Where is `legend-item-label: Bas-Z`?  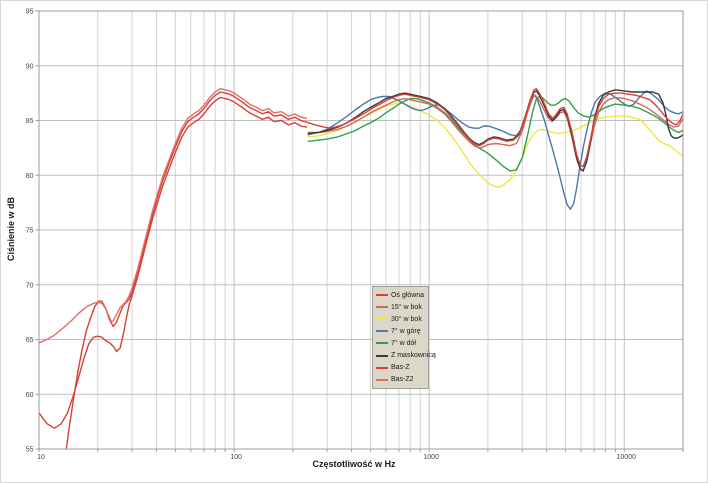 legend-item-label: Bas-Z is located at coordinates (400, 368).